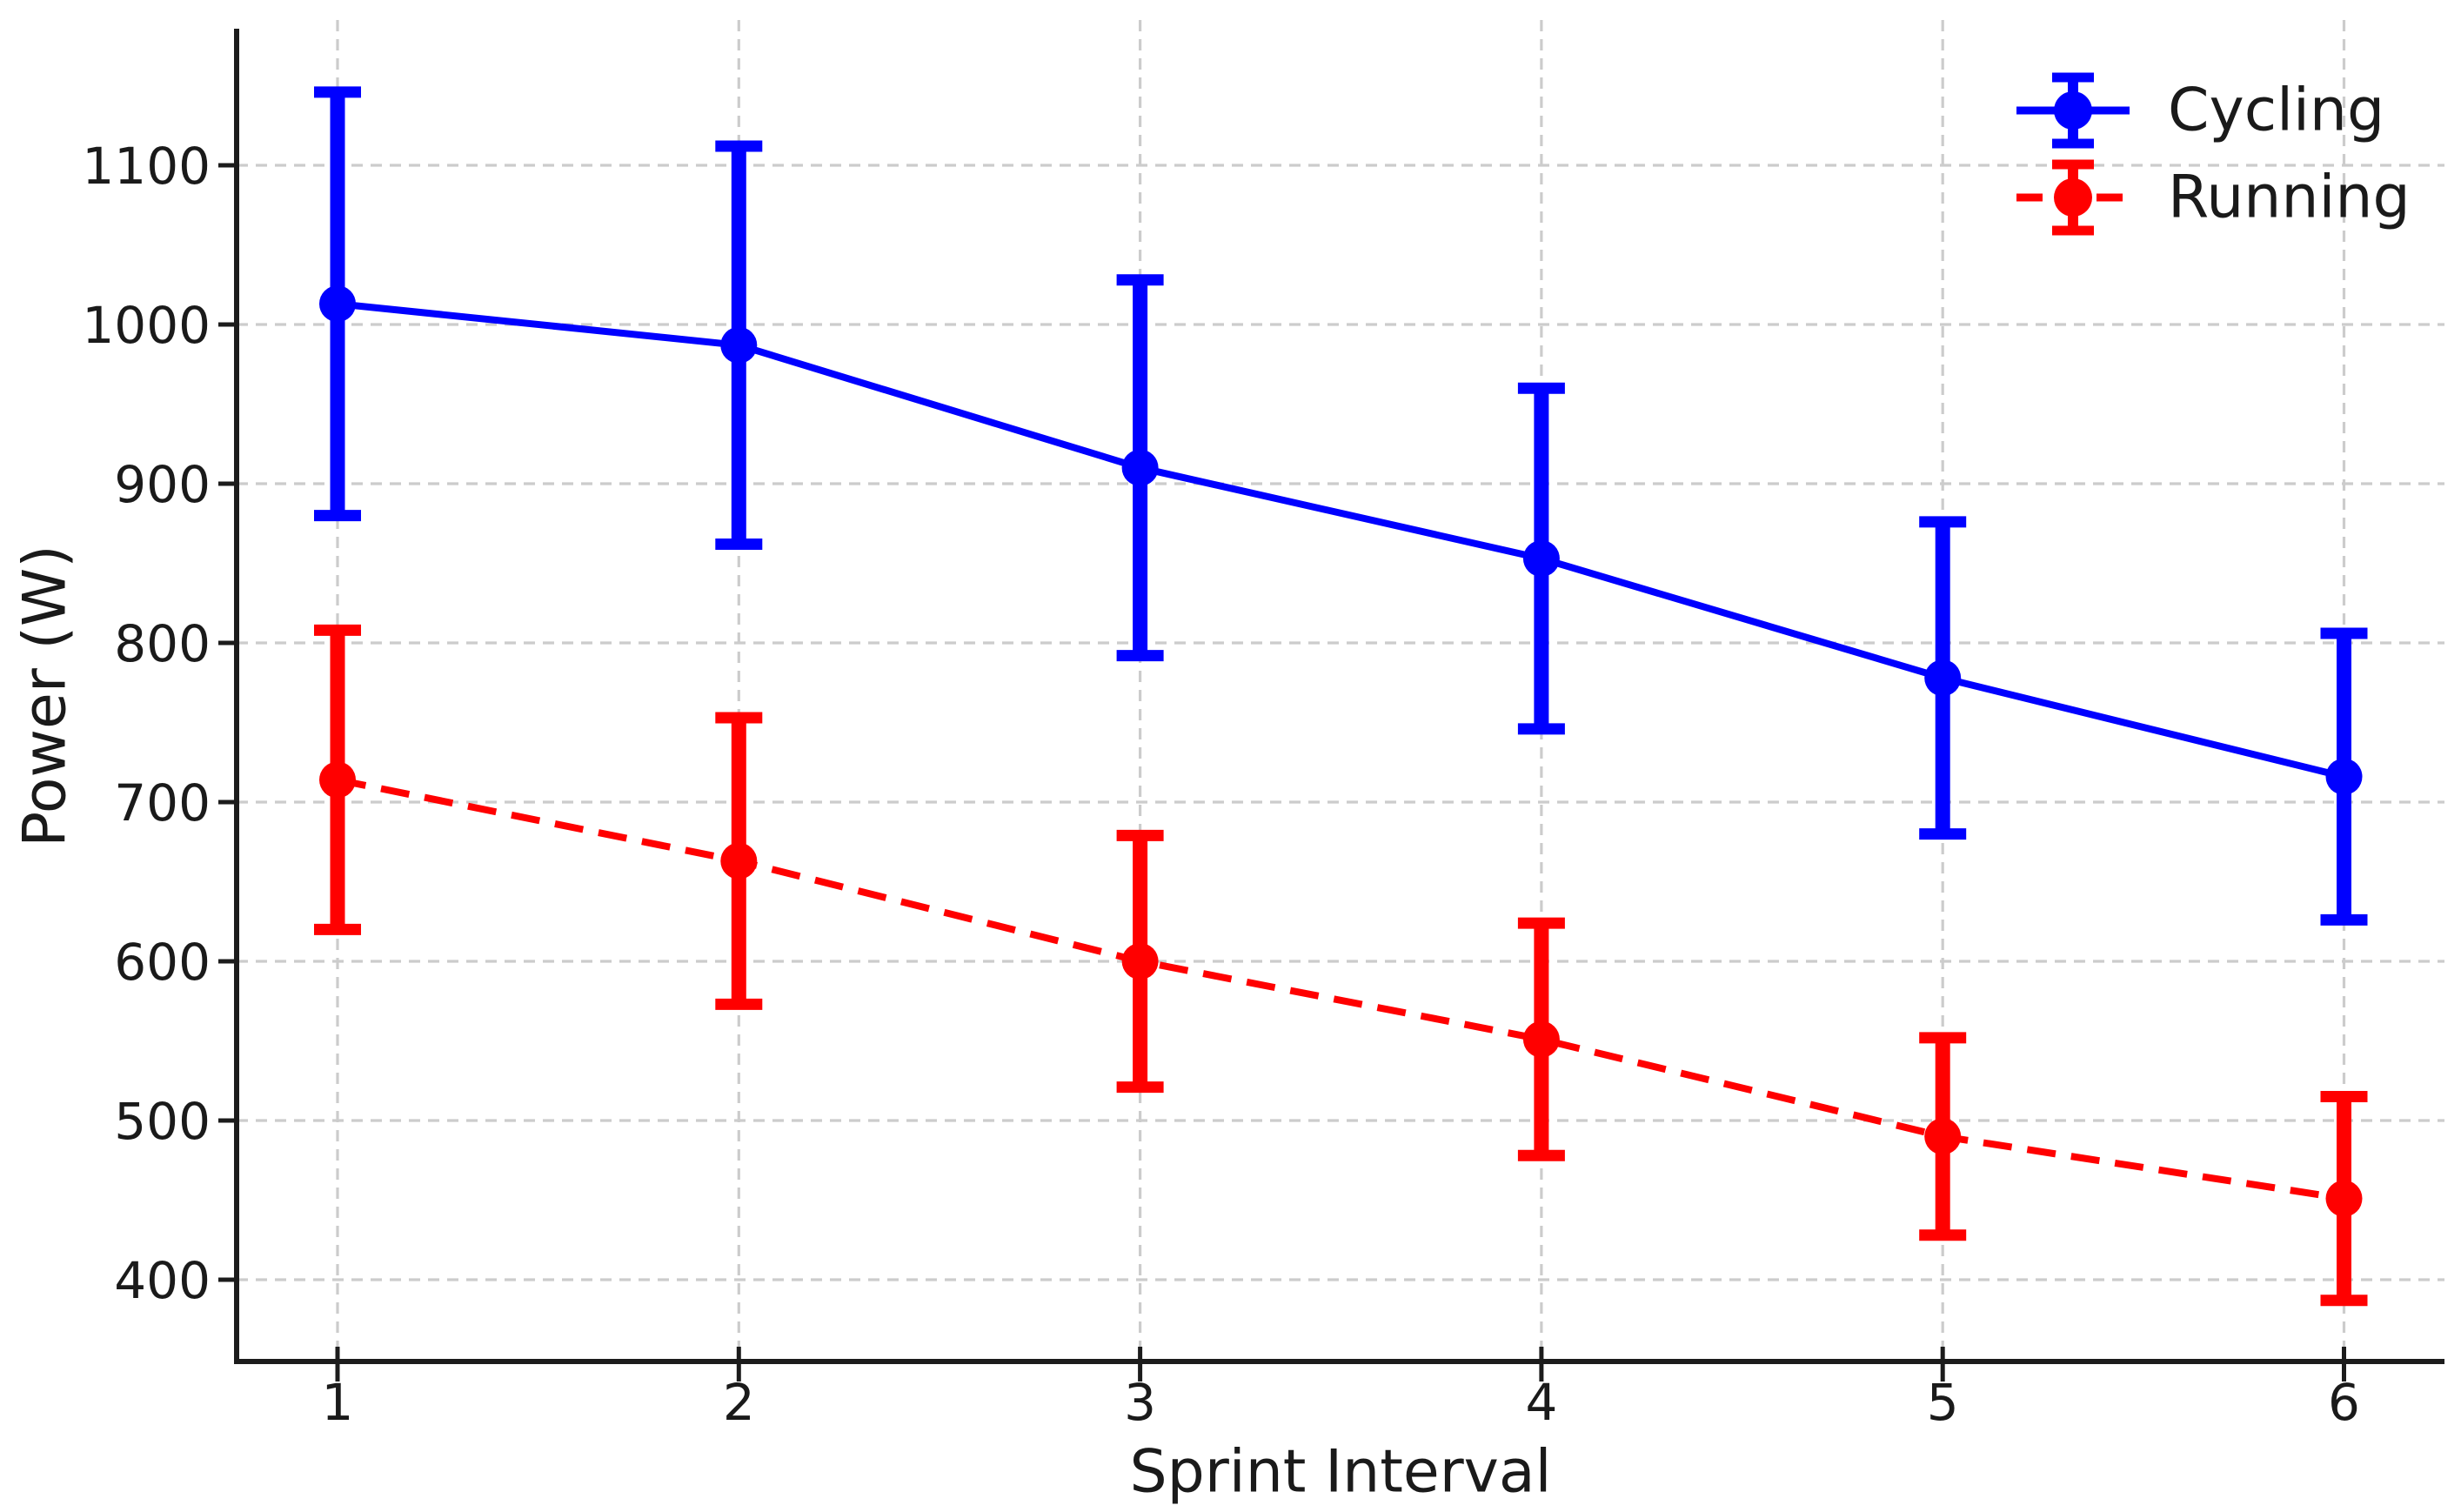  I want to click on y-tick-label: 700, so click(162, 803).